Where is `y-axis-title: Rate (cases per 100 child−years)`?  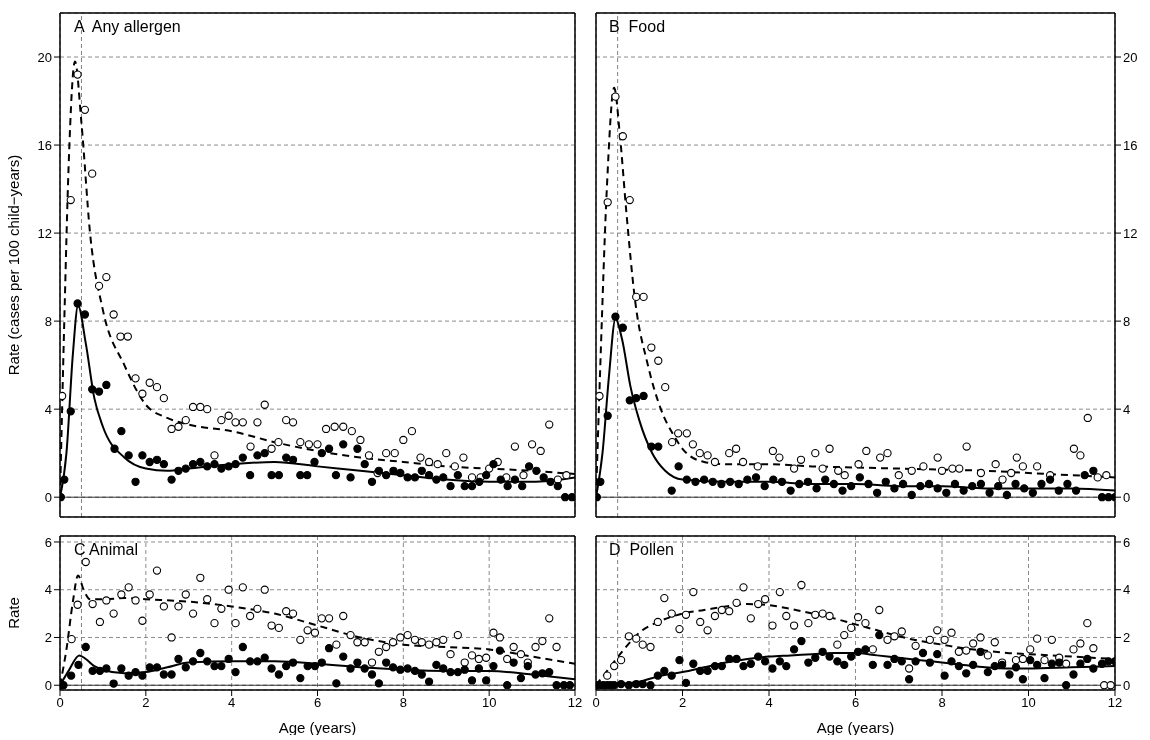 y-axis-title: Rate (cases per 100 child−years) is located at coordinates (14, 265).